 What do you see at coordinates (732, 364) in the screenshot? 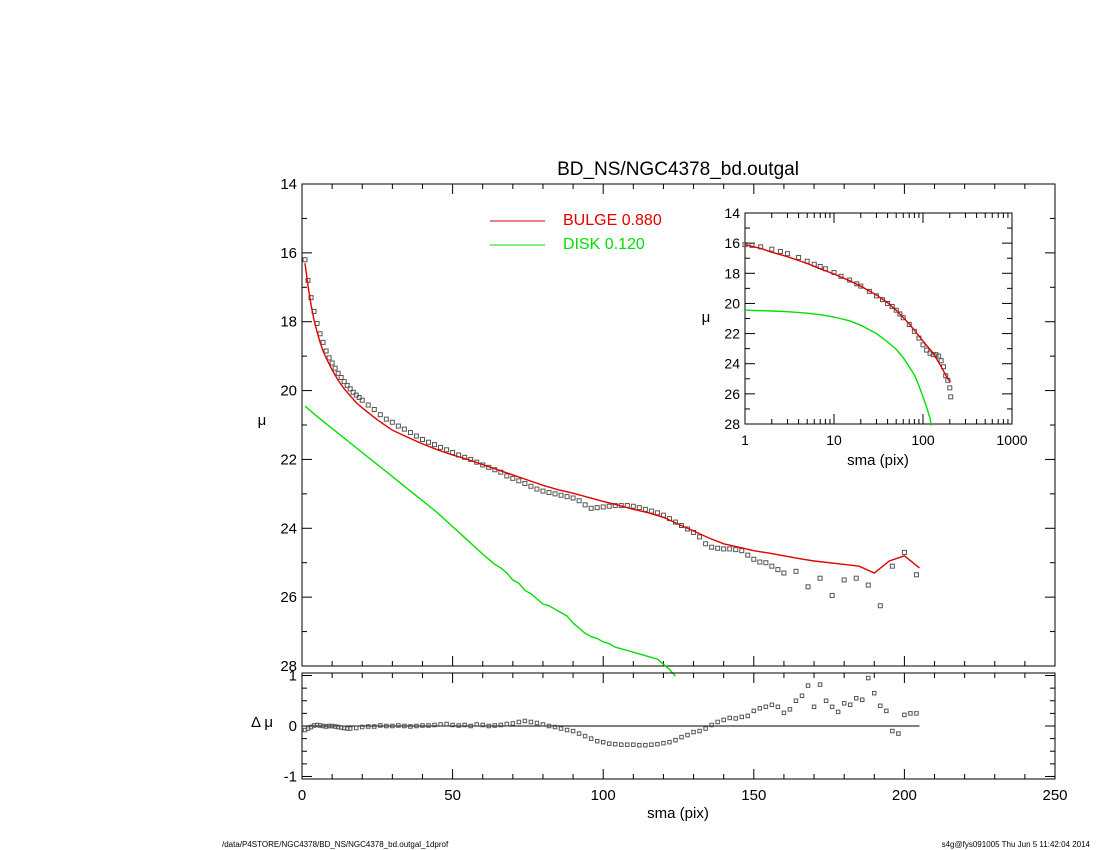
I see `y-tick-label: 24` at bounding box center [732, 364].